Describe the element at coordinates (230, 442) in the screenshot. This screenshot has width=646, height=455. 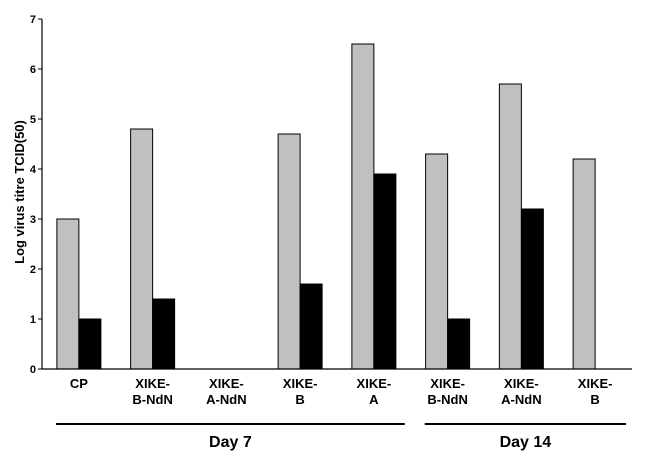
I see `group-label: Day 7` at that location.